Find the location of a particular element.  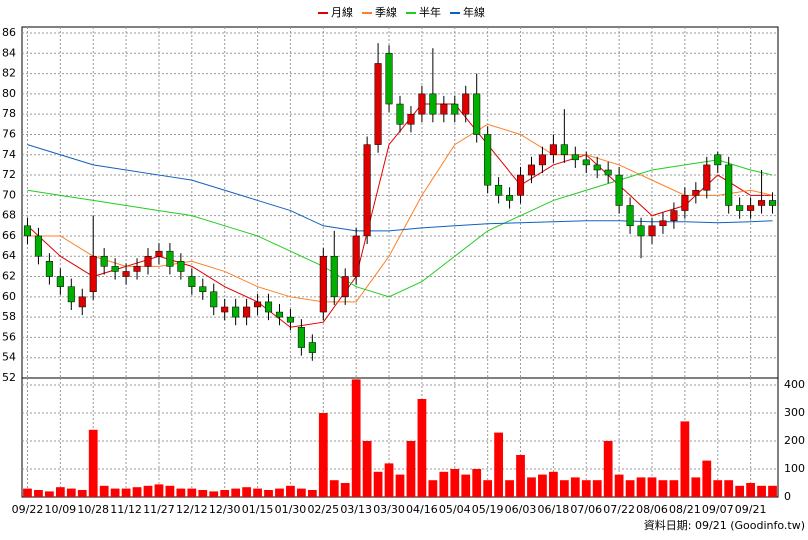

footer: 資料日期: 09/21 (Goodinfo.tw) is located at coordinates (724, 525).